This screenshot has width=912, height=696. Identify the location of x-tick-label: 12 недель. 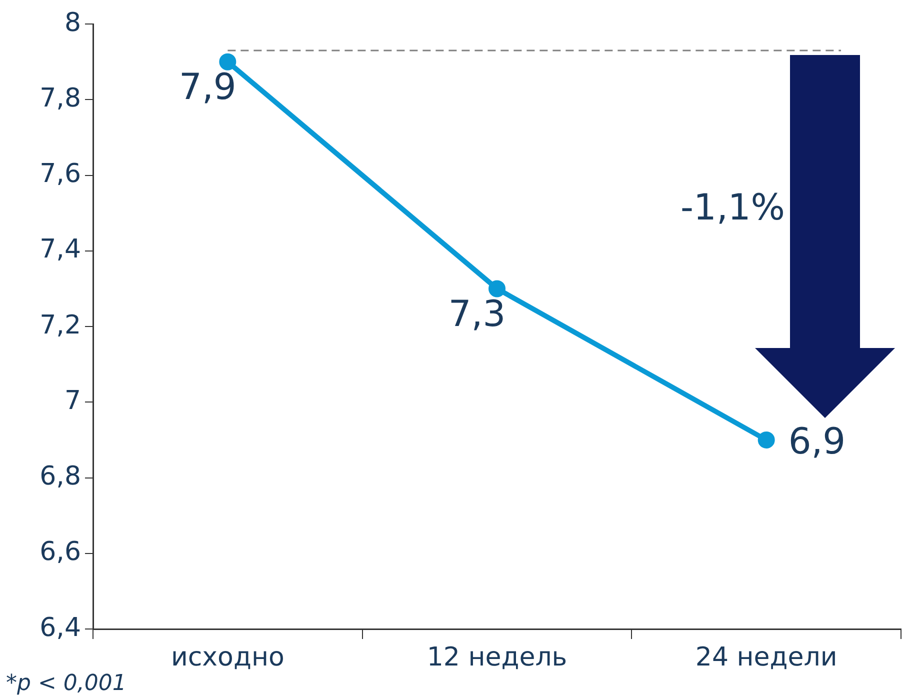
(497, 657).